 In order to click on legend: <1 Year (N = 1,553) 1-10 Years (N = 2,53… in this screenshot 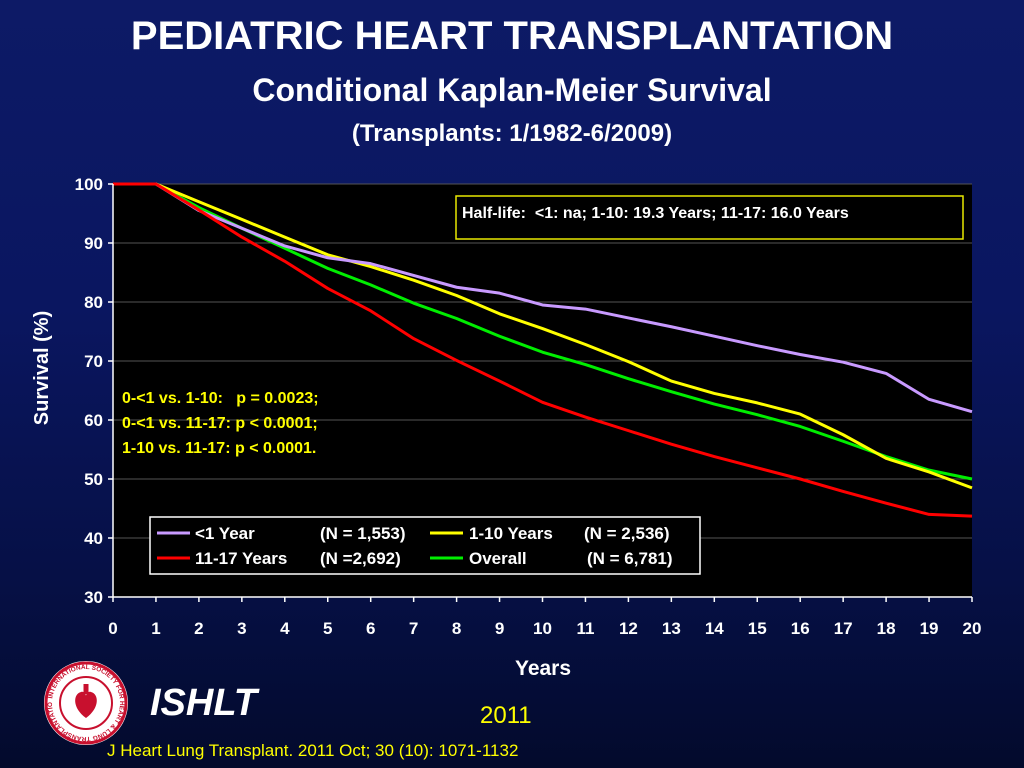, I will do `click(425, 545)`.